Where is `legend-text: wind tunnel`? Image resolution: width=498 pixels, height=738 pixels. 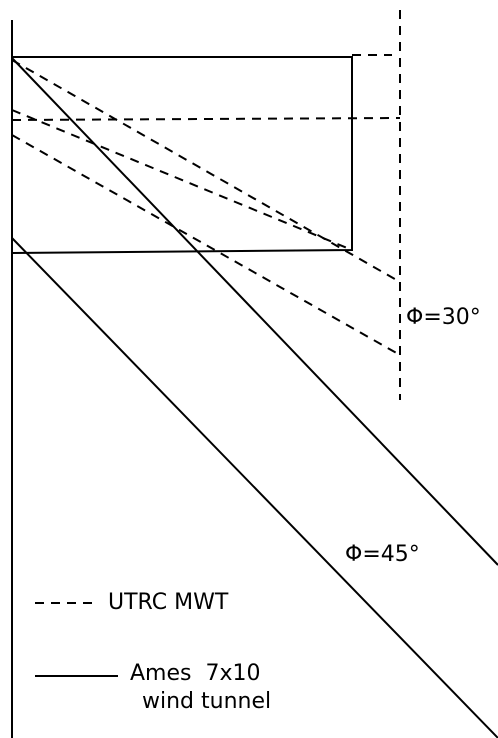 legend-text: wind tunnel is located at coordinates (206, 701).